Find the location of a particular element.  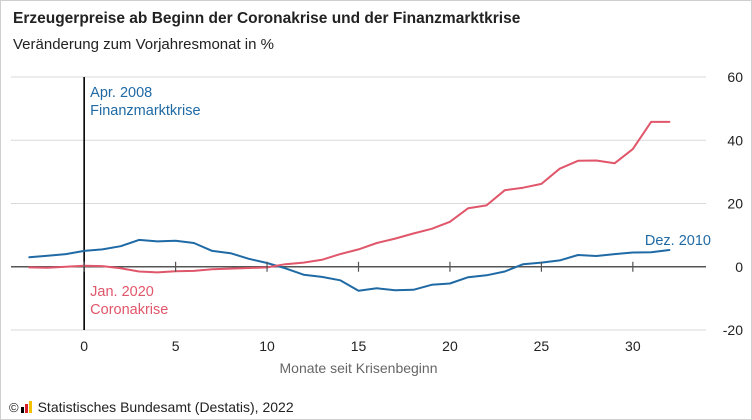

x-tick-label: 5 is located at coordinates (176, 346).